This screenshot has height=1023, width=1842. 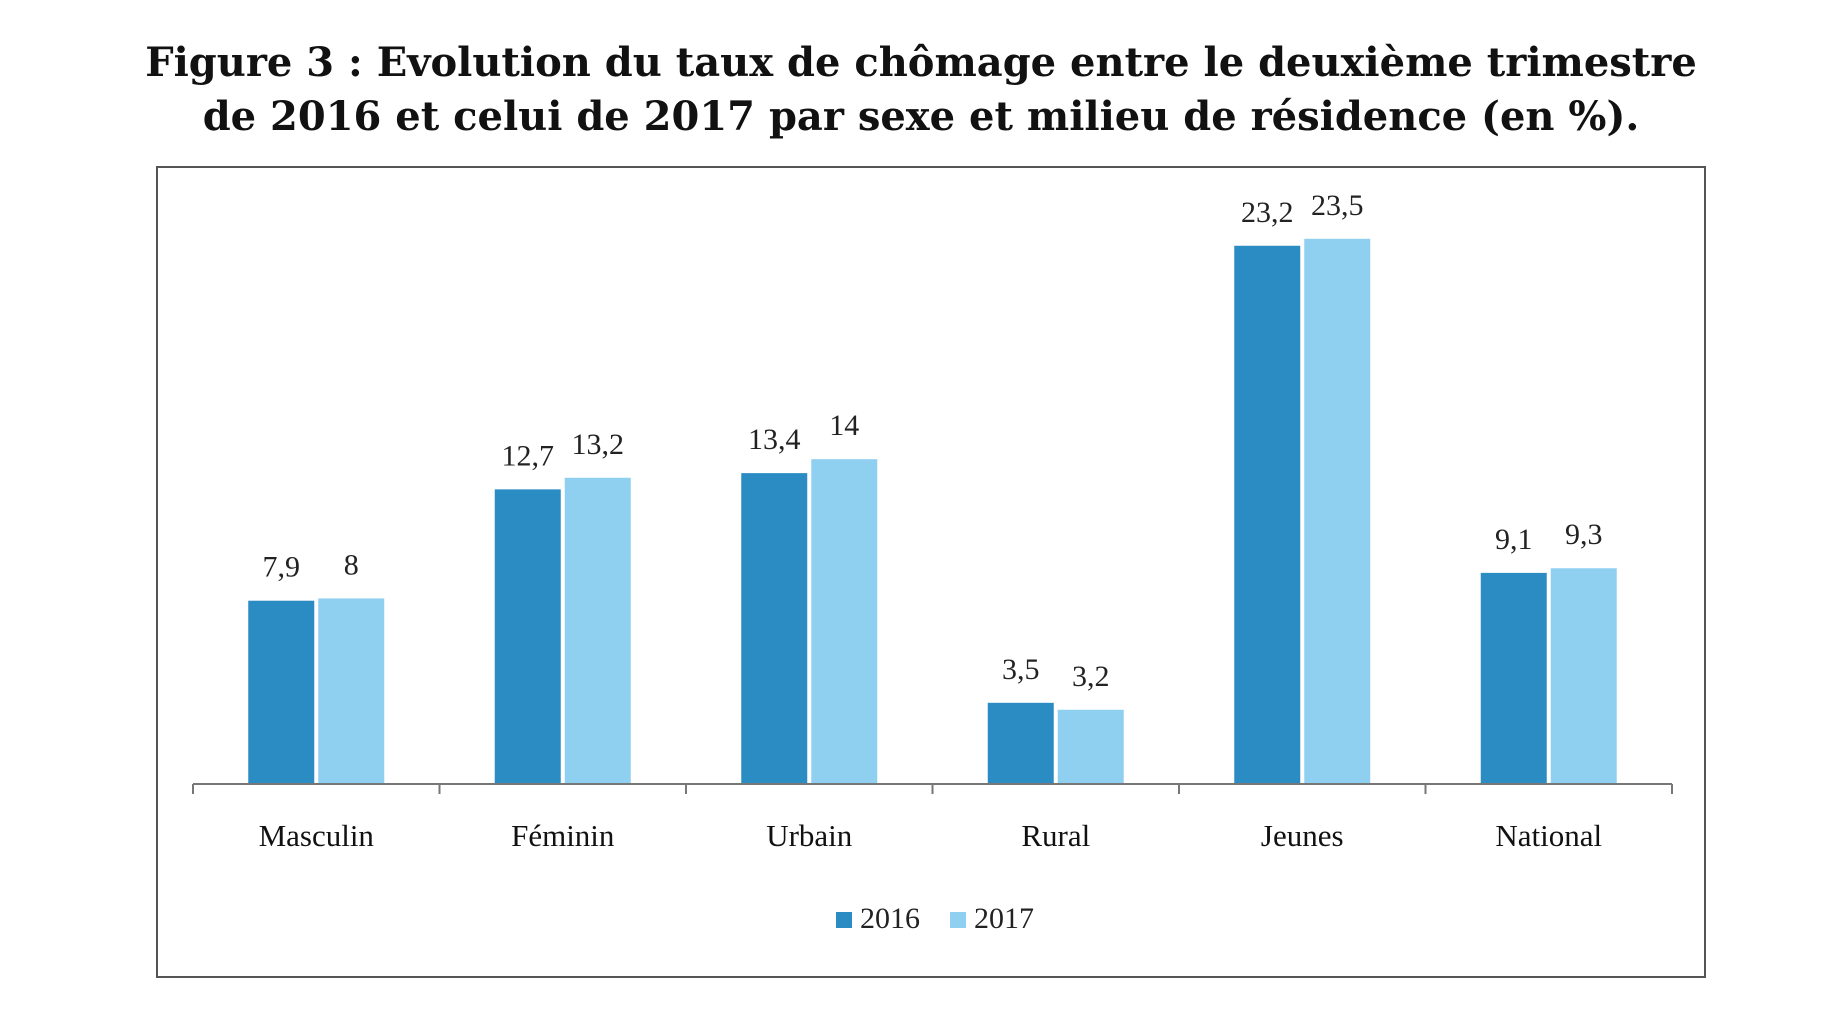 I want to click on value-label-jeunes-2016: 23,2, so click(x=1267, y=212).